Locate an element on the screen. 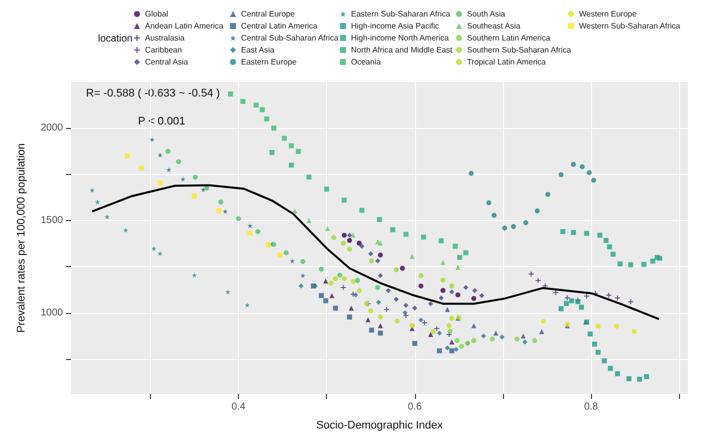 This screenshot has width=704, height=448. legend-label: Tropical Latin America is located at coordinates (506, 62).